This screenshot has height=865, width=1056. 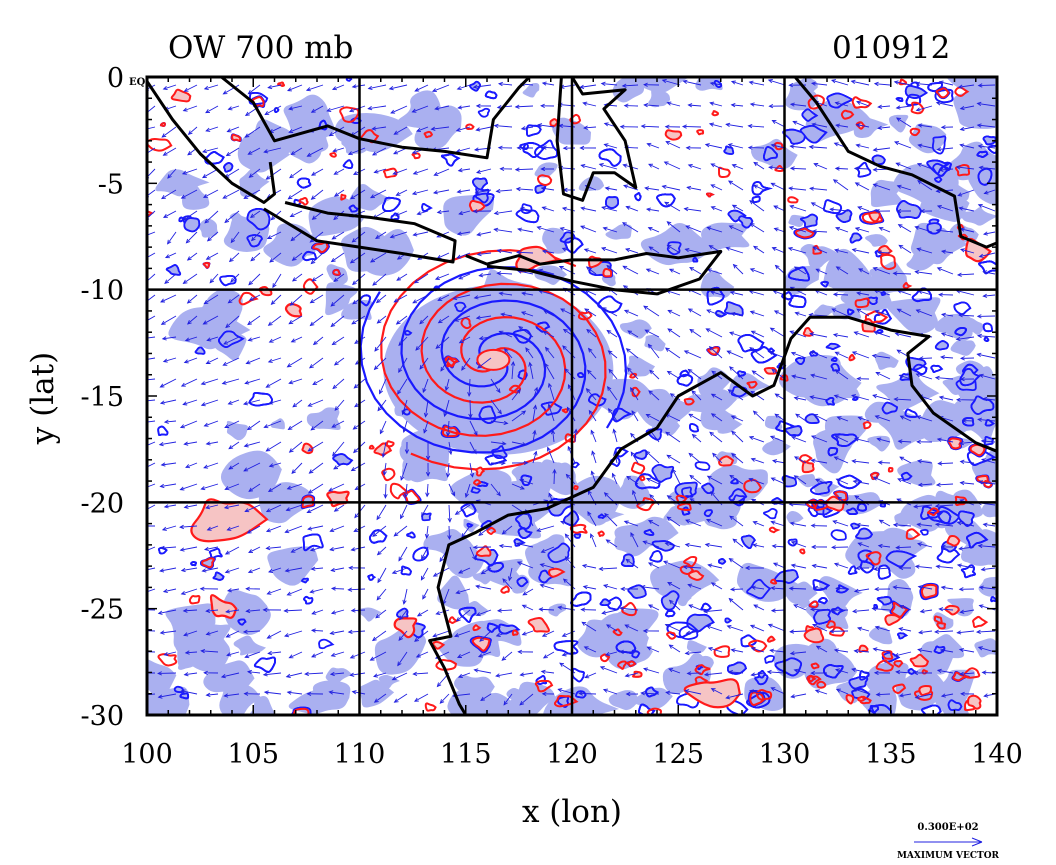 I want to click on coastline, so click(x=594, y=272).